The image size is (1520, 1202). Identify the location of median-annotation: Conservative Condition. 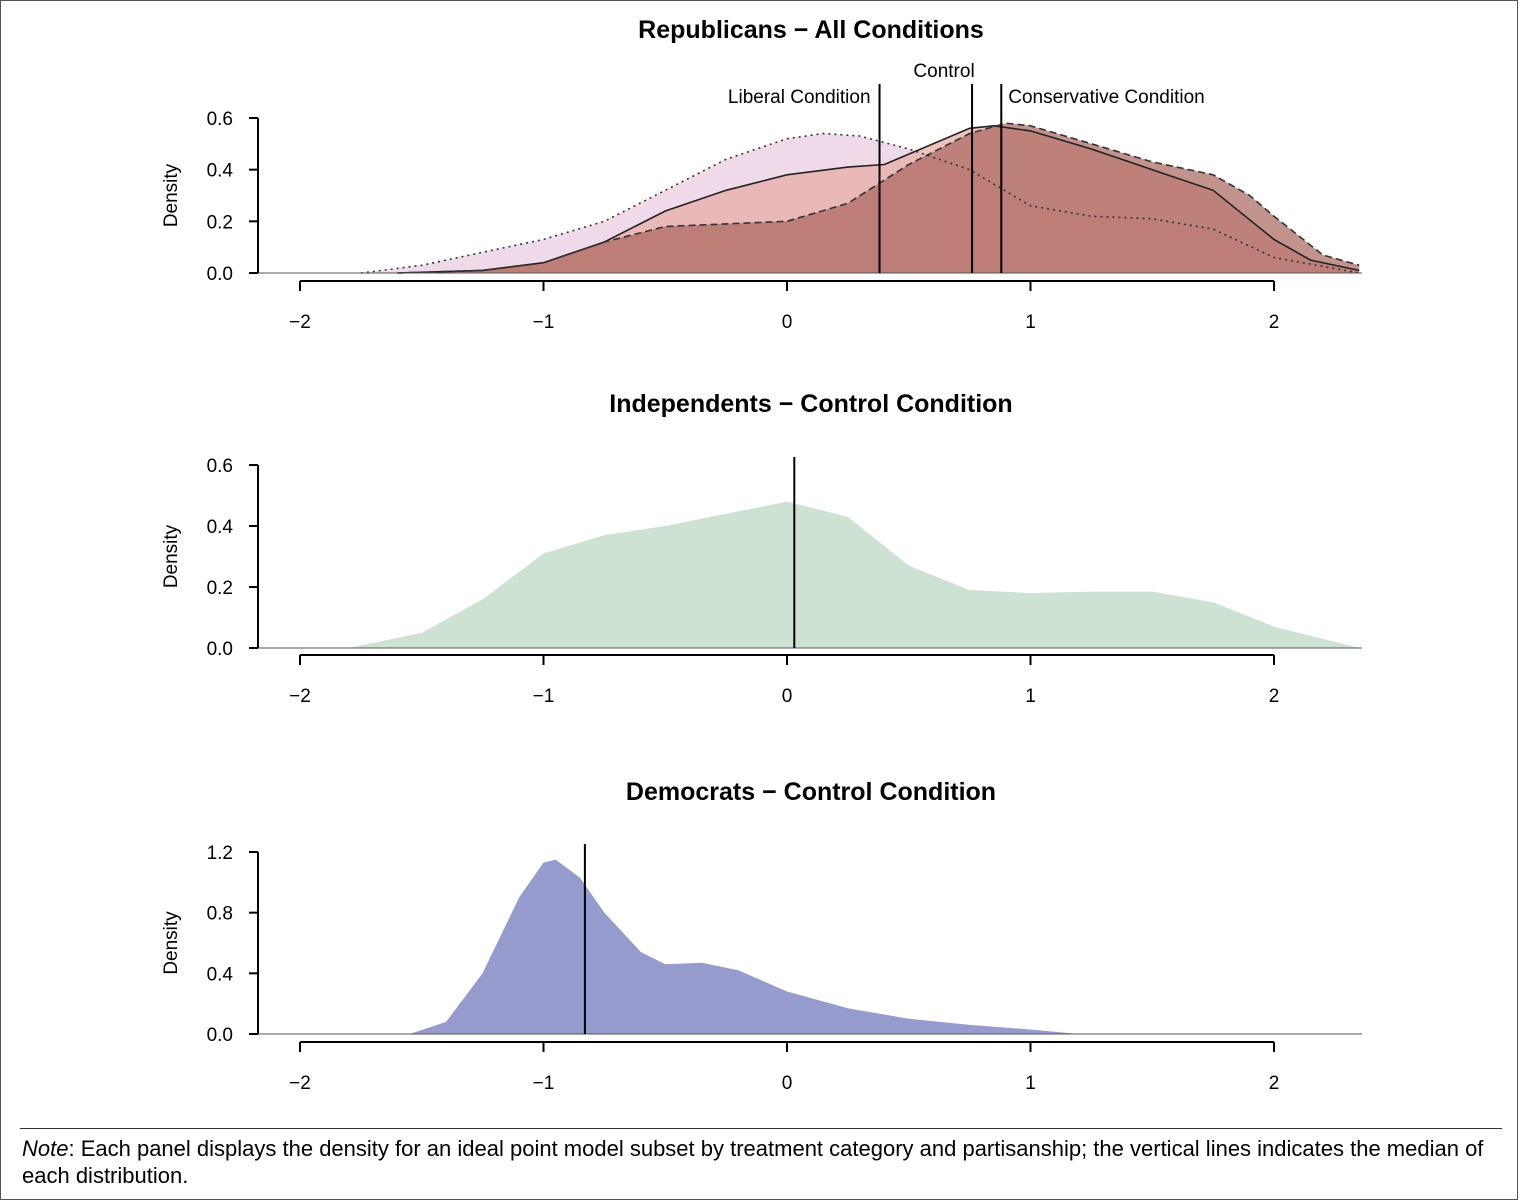
(1106, 97).